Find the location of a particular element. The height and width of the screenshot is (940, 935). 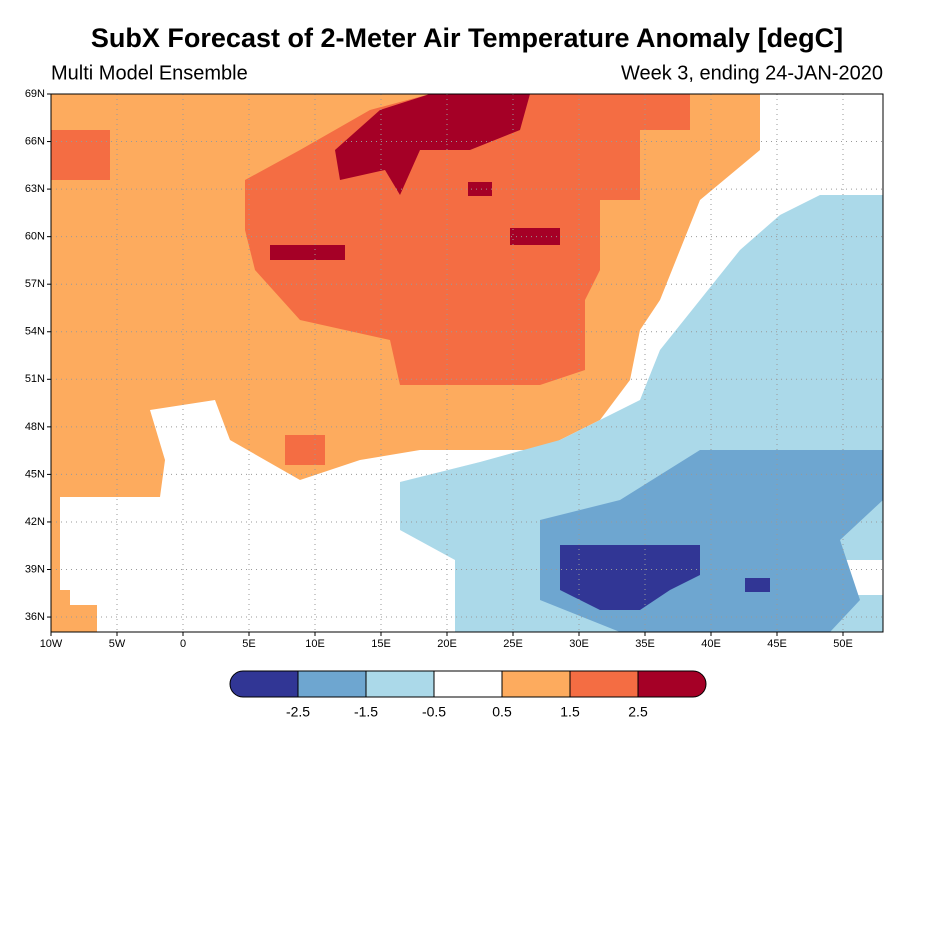

lat-label: 42N is located at coordinates (35, 522).